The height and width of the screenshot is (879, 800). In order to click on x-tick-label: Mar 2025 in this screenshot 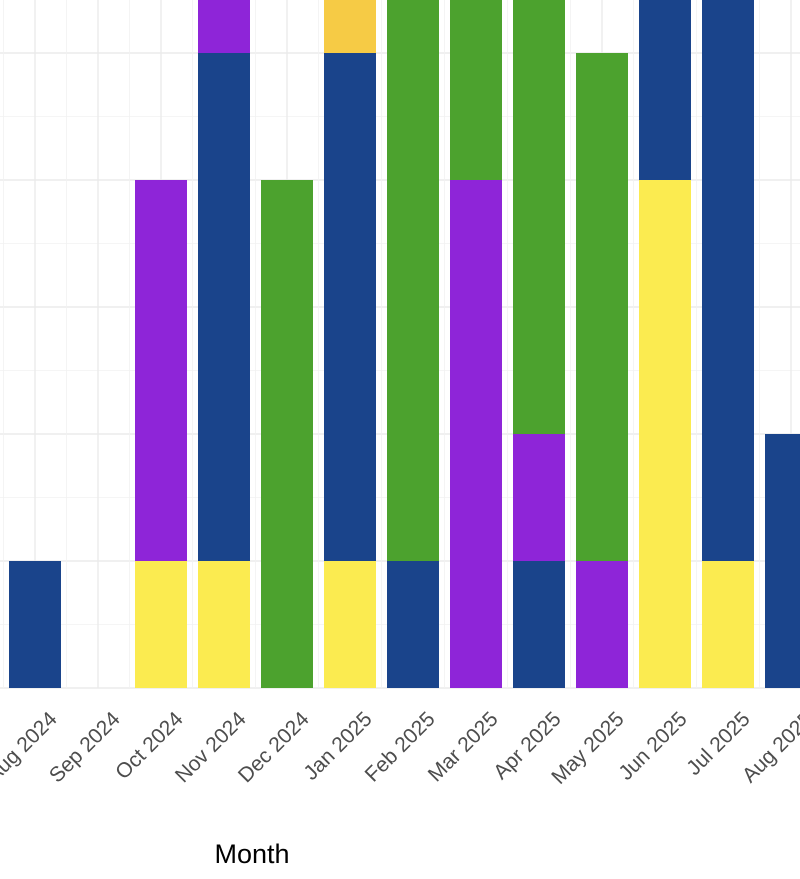, I will do `click(463, 746)`.